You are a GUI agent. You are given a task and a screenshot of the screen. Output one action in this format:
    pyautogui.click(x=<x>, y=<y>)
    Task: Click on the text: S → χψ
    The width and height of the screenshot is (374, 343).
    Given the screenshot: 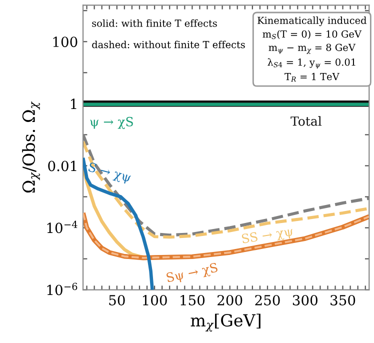 What is the action you would take?
    pyautogui.click(x=109, y=173)
    